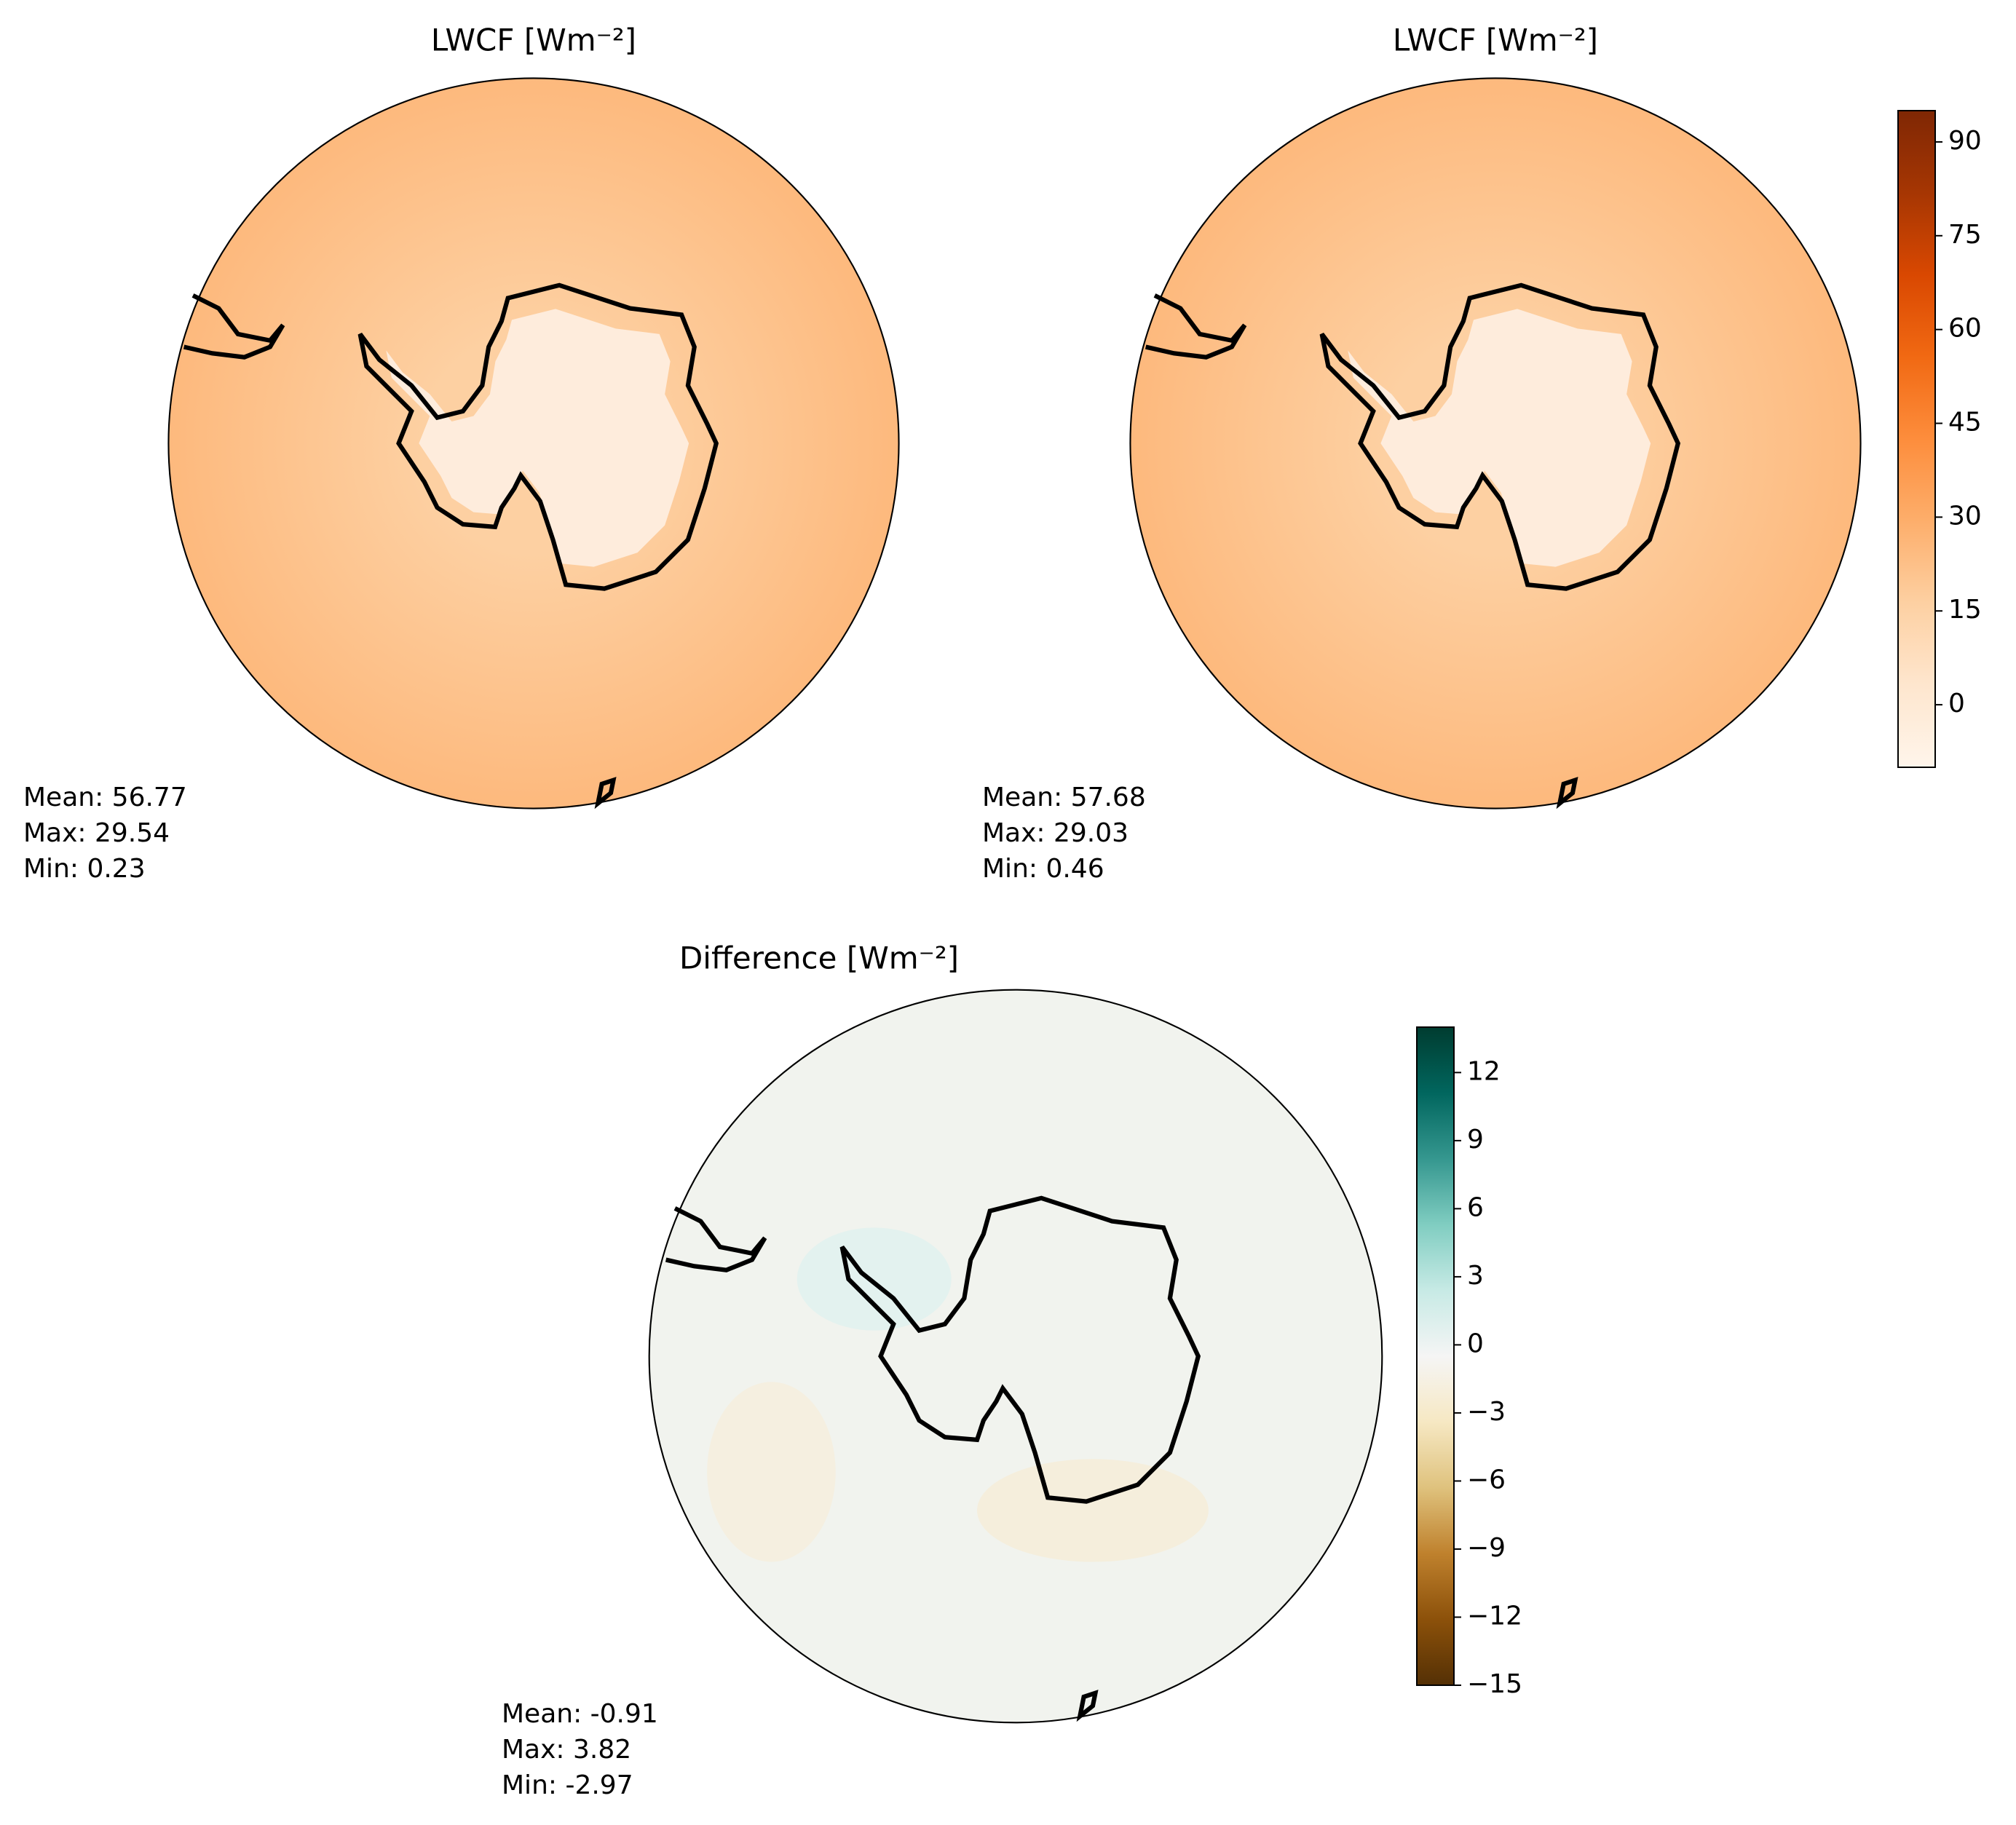  I want to click on colorbar-tick-label: 12, so click(1484, 1071).